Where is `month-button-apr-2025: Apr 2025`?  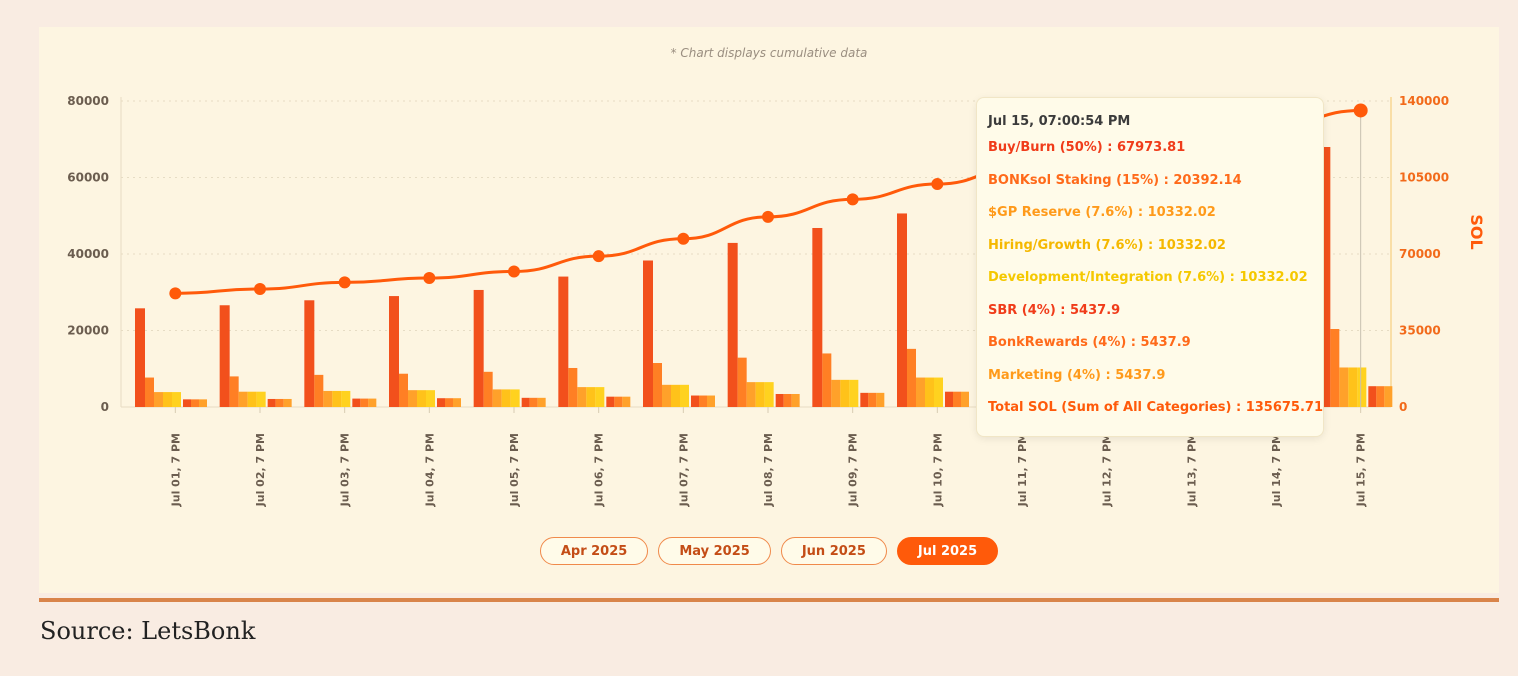 month-button-apr-2025: Apr 2025 is located at coordinates (594, 551).